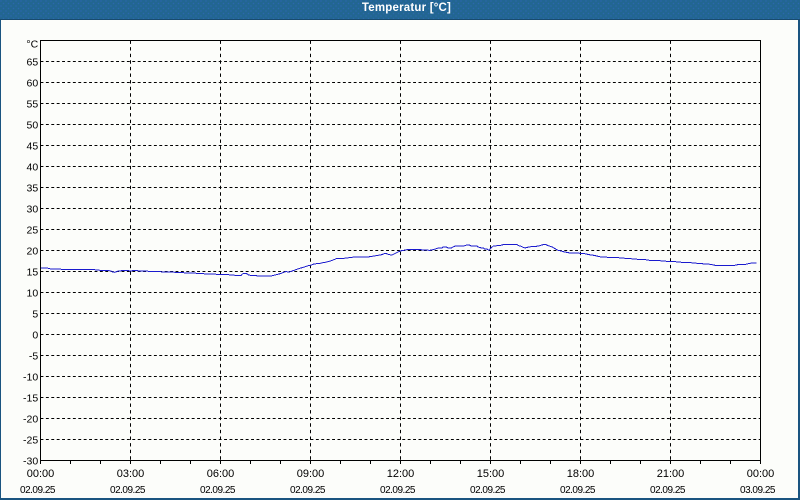 Image resolution: width=800 pixels, height=500 pixels. Describe the element at coordinates (30, 441) in the screenshot. I see `svg-text: -25` at that location.